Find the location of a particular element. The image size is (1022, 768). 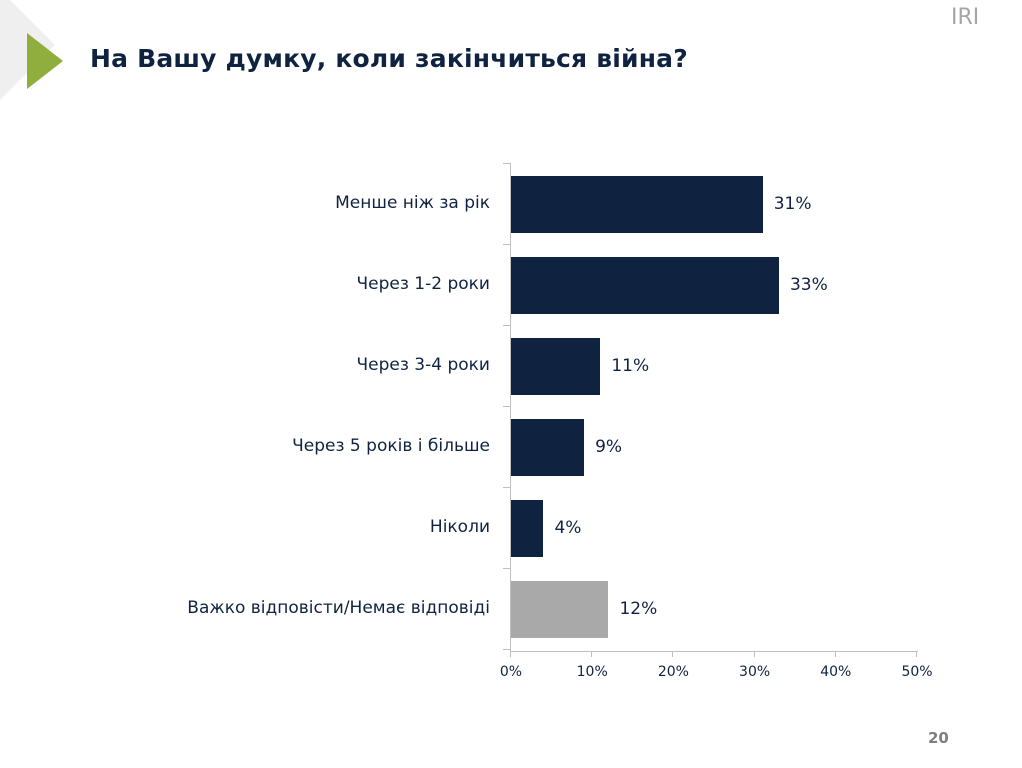

y-axis-line is located at coordinates (510, 407).